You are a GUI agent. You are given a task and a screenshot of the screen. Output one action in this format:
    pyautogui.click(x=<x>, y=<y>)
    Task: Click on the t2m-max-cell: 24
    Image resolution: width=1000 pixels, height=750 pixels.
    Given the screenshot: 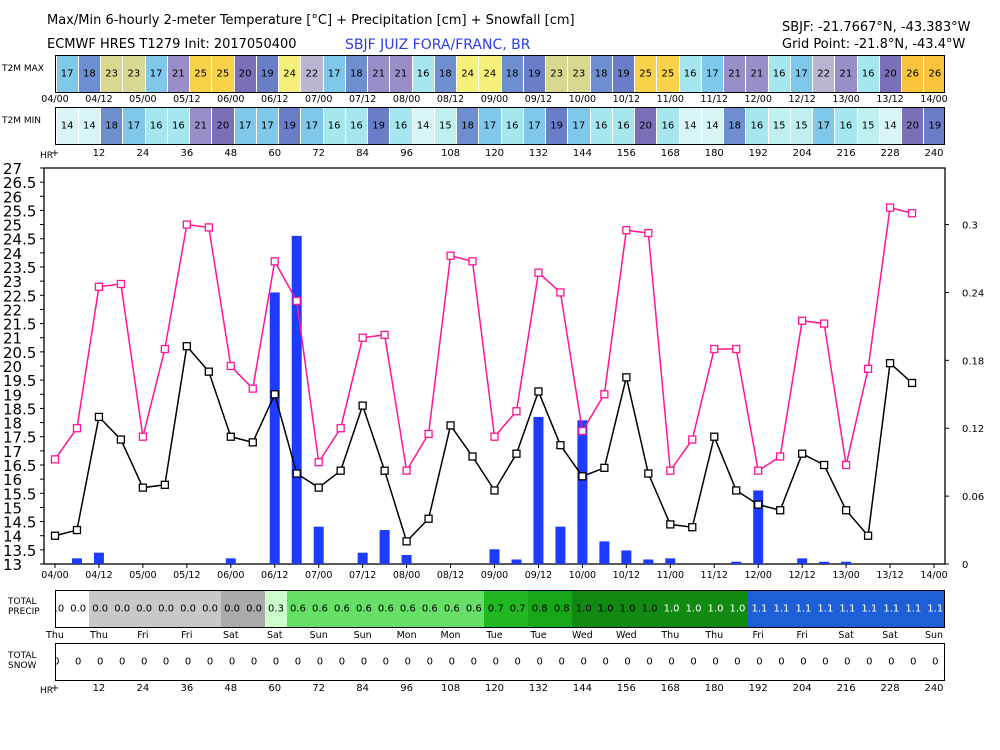 What is the action you would take?
    pyautogui.click(x=490, y=74)
    